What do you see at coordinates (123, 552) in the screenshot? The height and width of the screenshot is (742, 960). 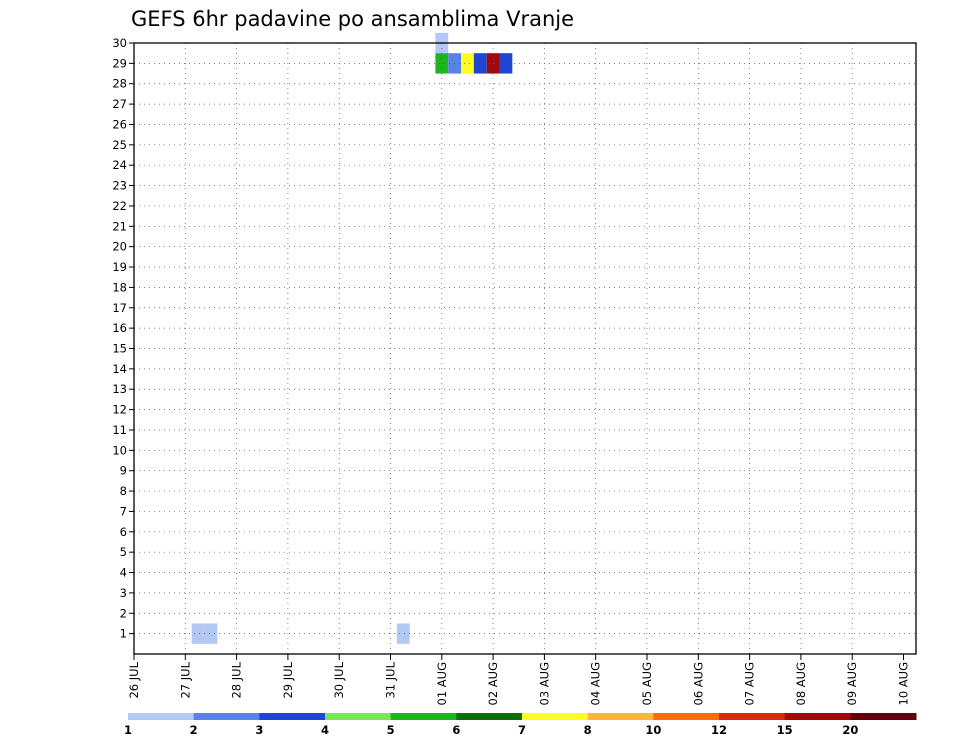 I see `y-tick-label: 5` at bounding box center [123, 552].